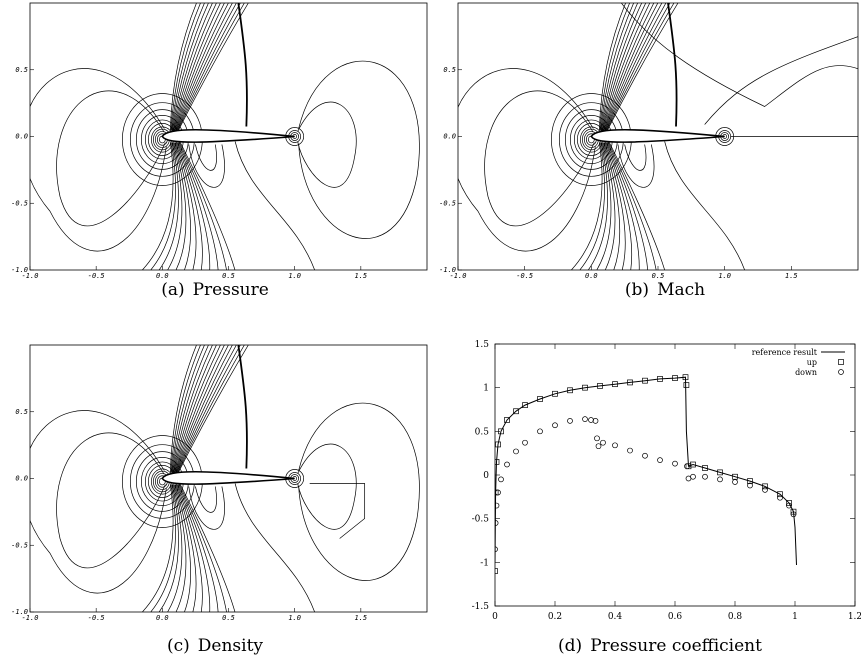 This screenshot has width=861, height=662. What do you see at coordinates (806, 372) in the screenshot?
I see `legend-label: down` at bounding box center [806, 372].